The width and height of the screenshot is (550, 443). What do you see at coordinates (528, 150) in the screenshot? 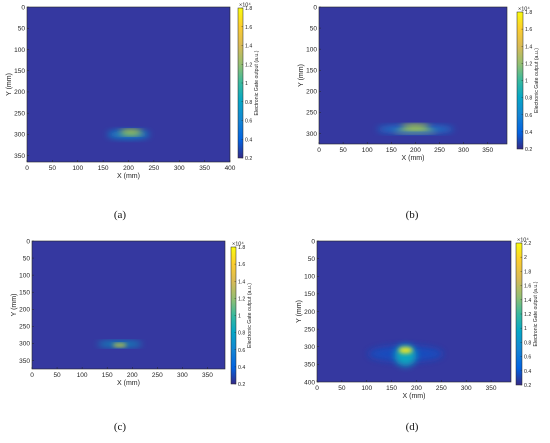
I see `colorbar-tick-label: 0.2` at bounding box center [528, 150].